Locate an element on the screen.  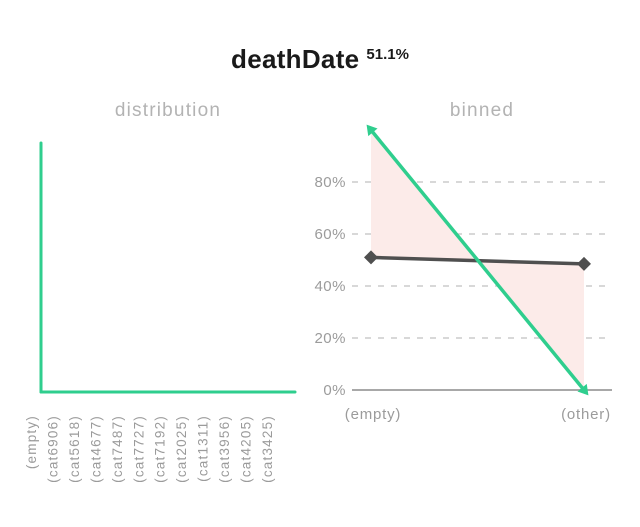
feature-header: deathDate 51.1% is located at coordinates (320, 59).